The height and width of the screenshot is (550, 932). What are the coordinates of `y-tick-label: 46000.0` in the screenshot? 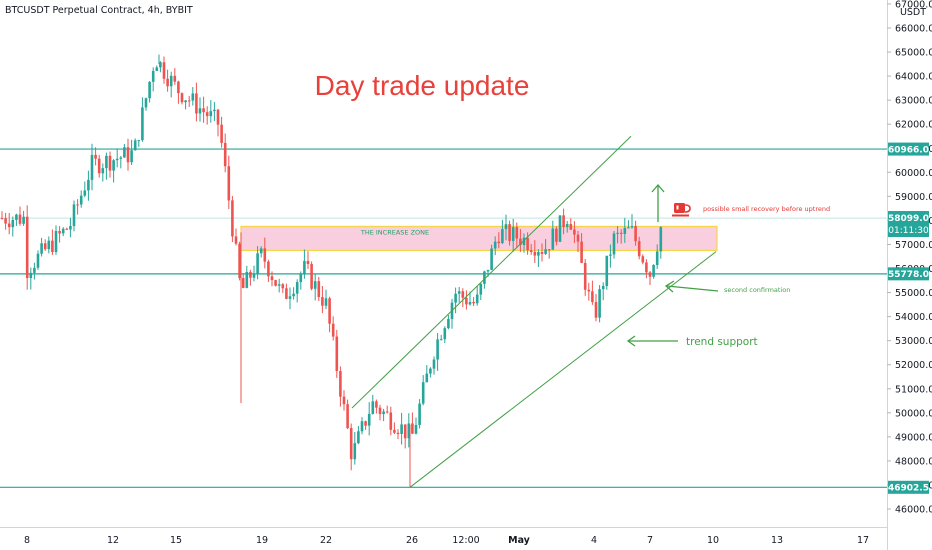 It's located at (913, 510).